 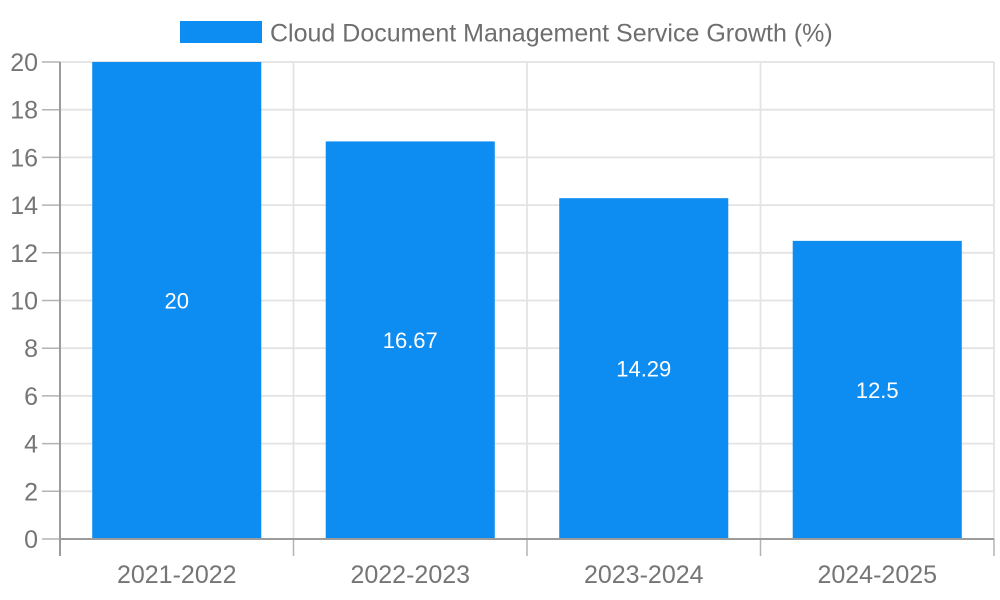 I want to click on x-tick-label: 2024-2025, so click(x=877, y=575).